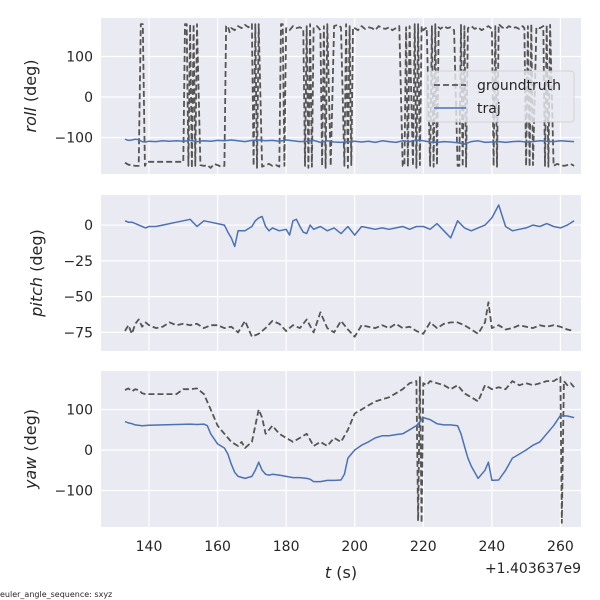 This screenshot has height=600, width=600. I want to click on x-tick-label: 180, so click(286, 547).